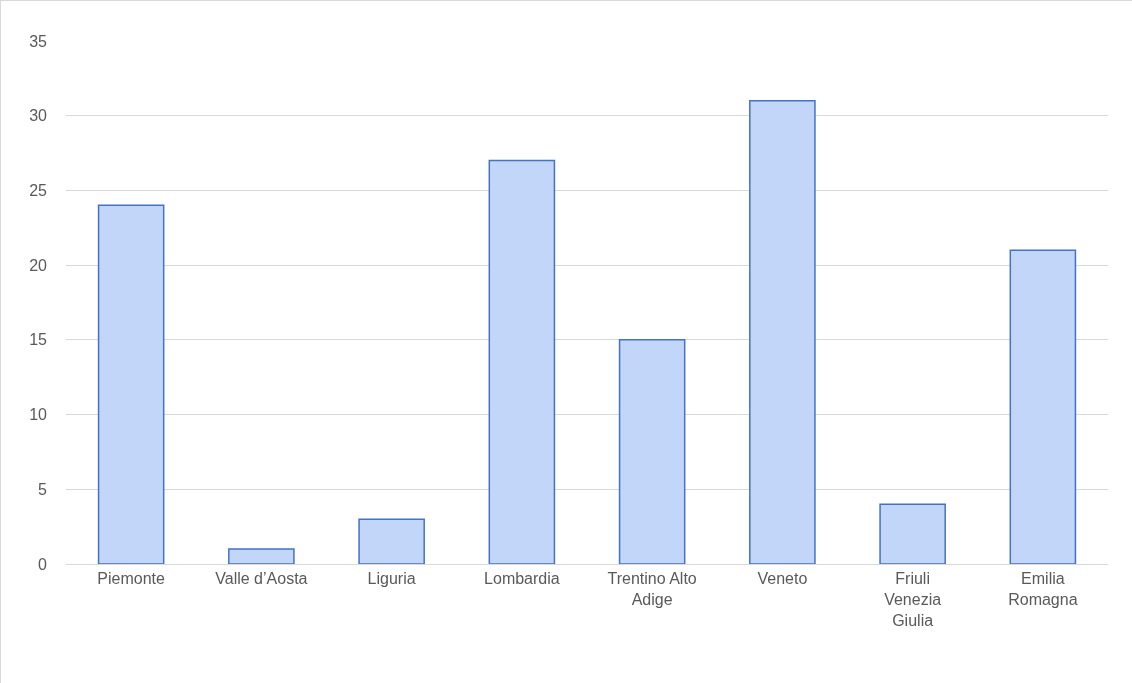 The width and height of the screenshot is (1132, 683). What do you see at coordinates (38, 265) in the screenshot?
I see `y-tick-label: 20` at bounding box center [38, 265].